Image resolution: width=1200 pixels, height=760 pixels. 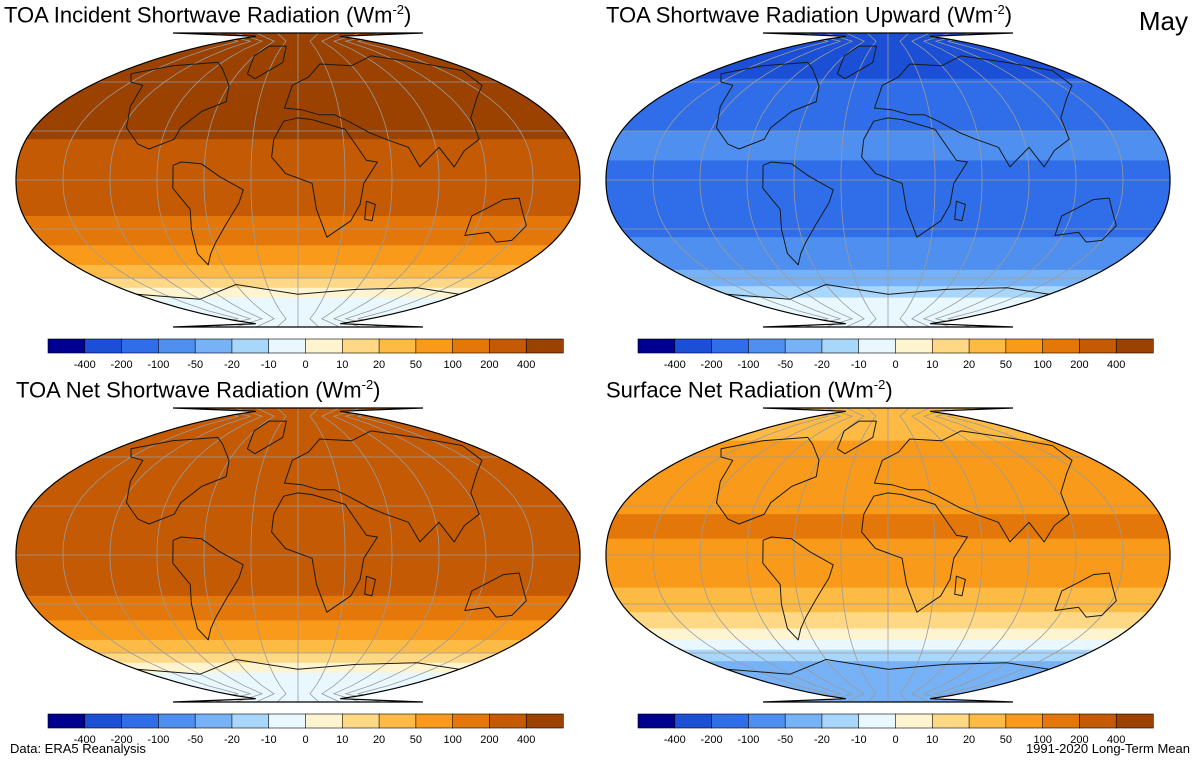 What do you see at coordinates (740, 390) in the screenshot?
I see `title-text: Surface Net Radiation (Wm` at bounding box center [740, 390].